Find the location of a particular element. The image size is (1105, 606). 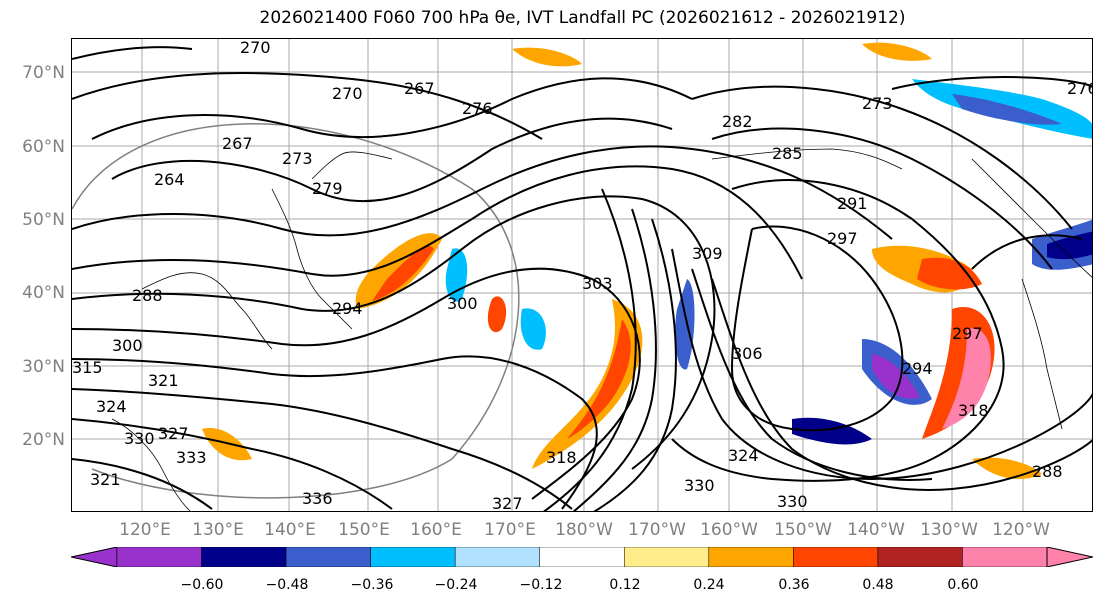

lon-label-170e: 170°E is located at coordinates (510, 530).